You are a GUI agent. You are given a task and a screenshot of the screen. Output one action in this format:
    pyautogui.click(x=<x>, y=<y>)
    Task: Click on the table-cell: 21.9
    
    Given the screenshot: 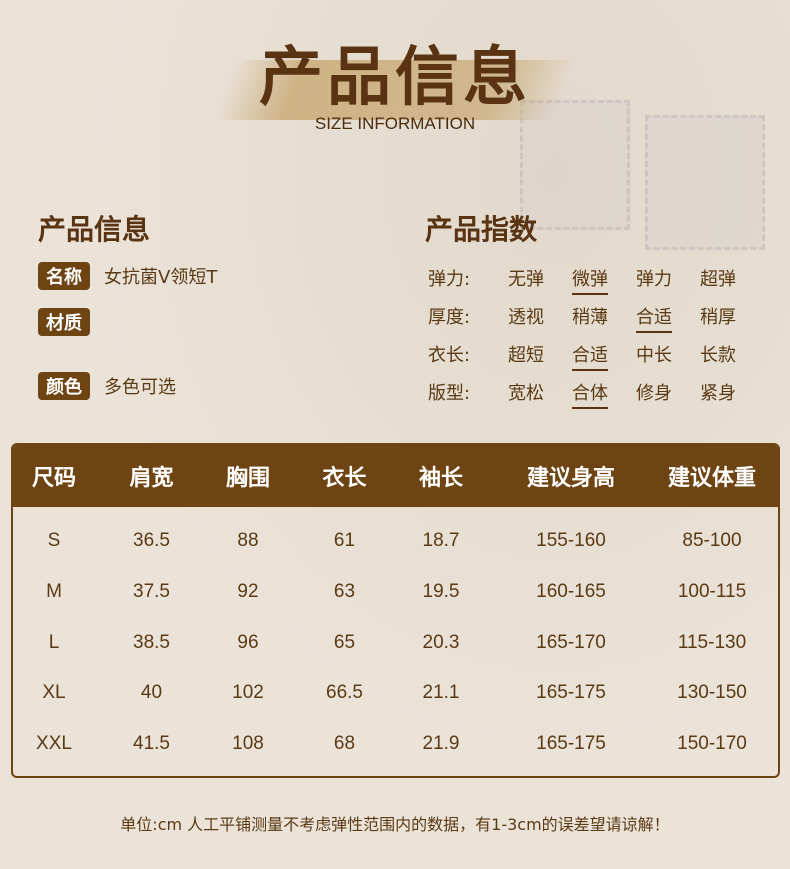 What is the action you would take?
    pyautogui.click(x=441, y=744)
    